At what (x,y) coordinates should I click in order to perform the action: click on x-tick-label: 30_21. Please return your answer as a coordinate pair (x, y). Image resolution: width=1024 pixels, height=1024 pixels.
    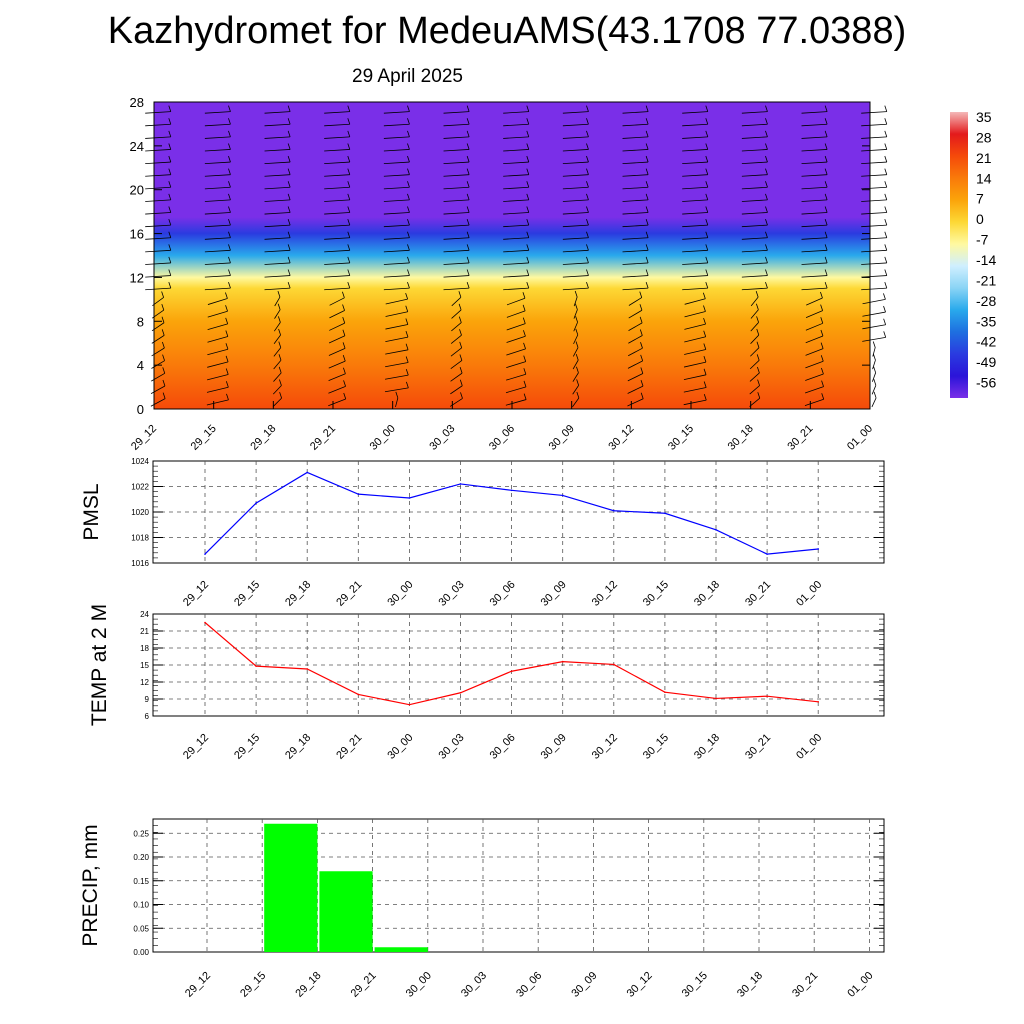
    Looking at the image, I should click on (758, 594).